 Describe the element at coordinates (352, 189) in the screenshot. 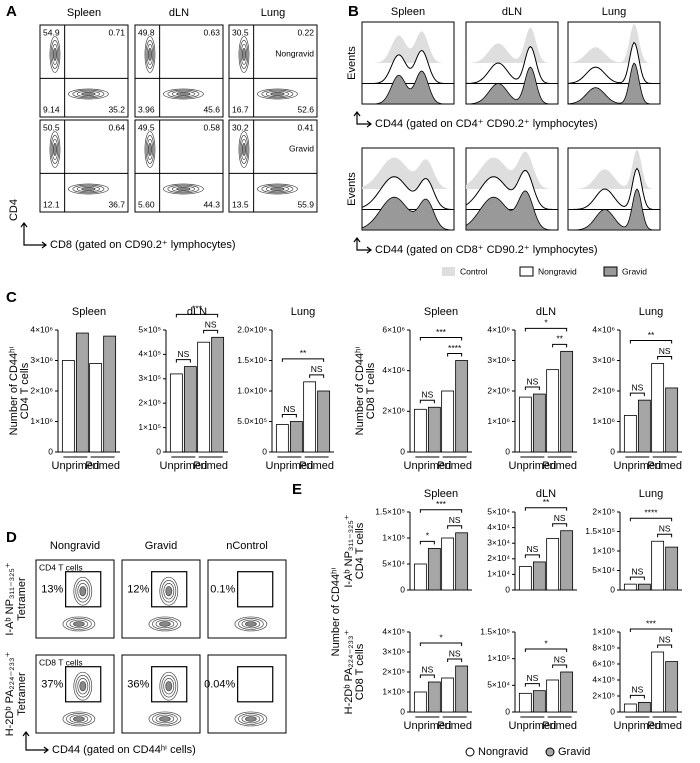

I see `y-axis-label: Events` at that location.